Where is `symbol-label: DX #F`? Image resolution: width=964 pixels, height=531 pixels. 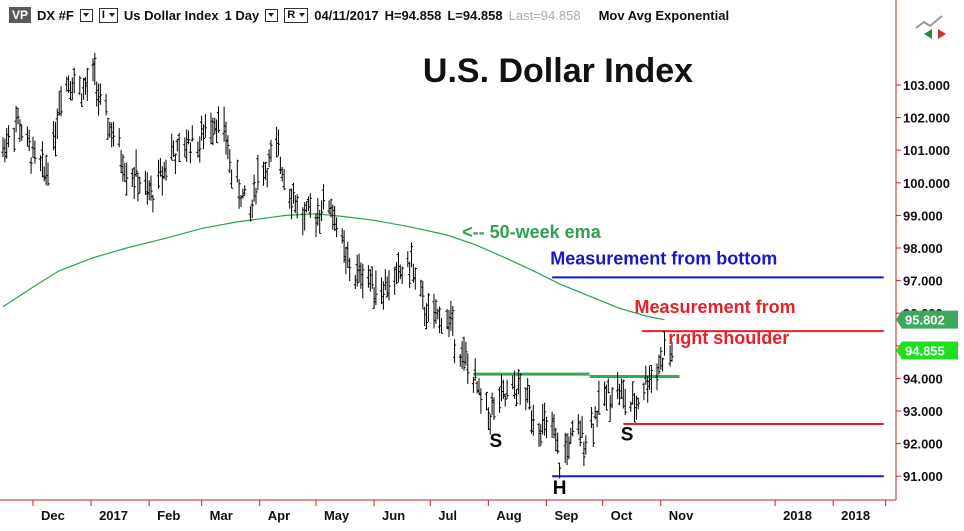
symbol-label: DX #F is located at coordinates (55, 15).